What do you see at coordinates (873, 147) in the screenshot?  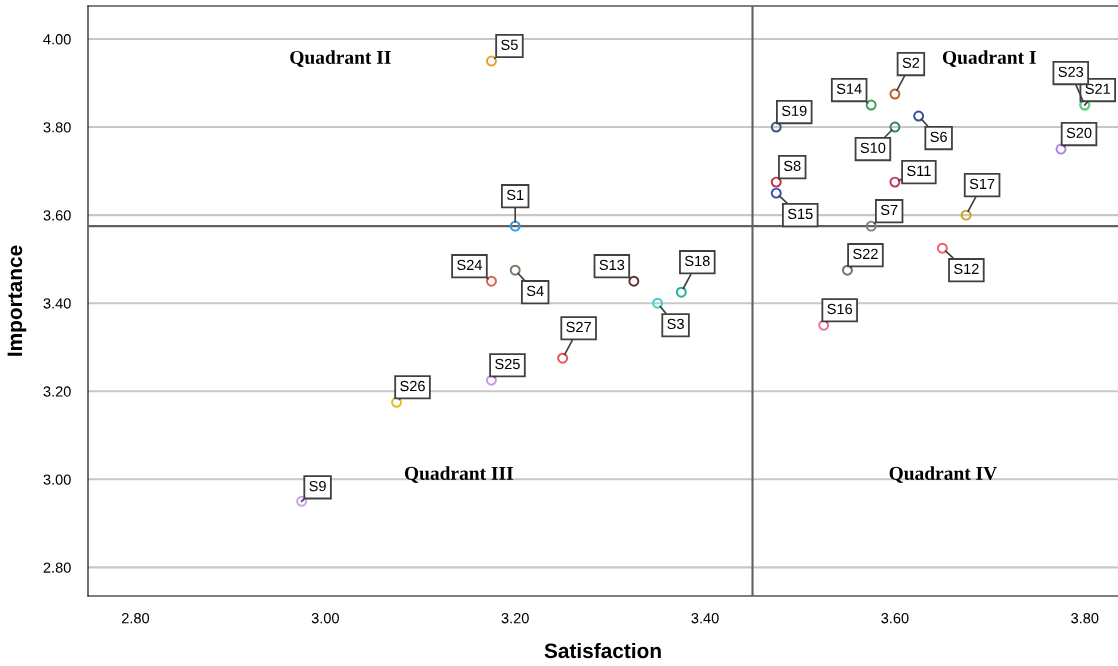 I see `annotation: S10` at bounding box center [873, 147].